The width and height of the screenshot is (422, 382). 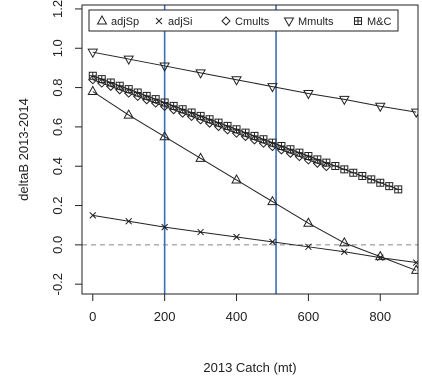 I want to click on legend-label-adjsp: adjSp, so click(x=125, y=22).